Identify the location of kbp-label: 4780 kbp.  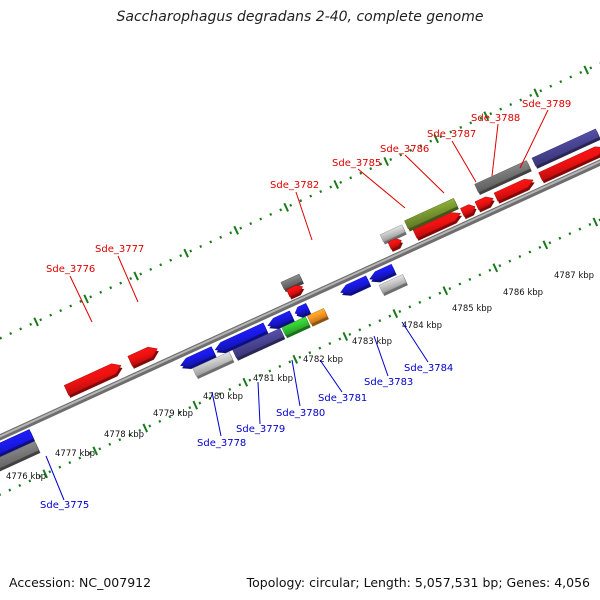
(223, 397).